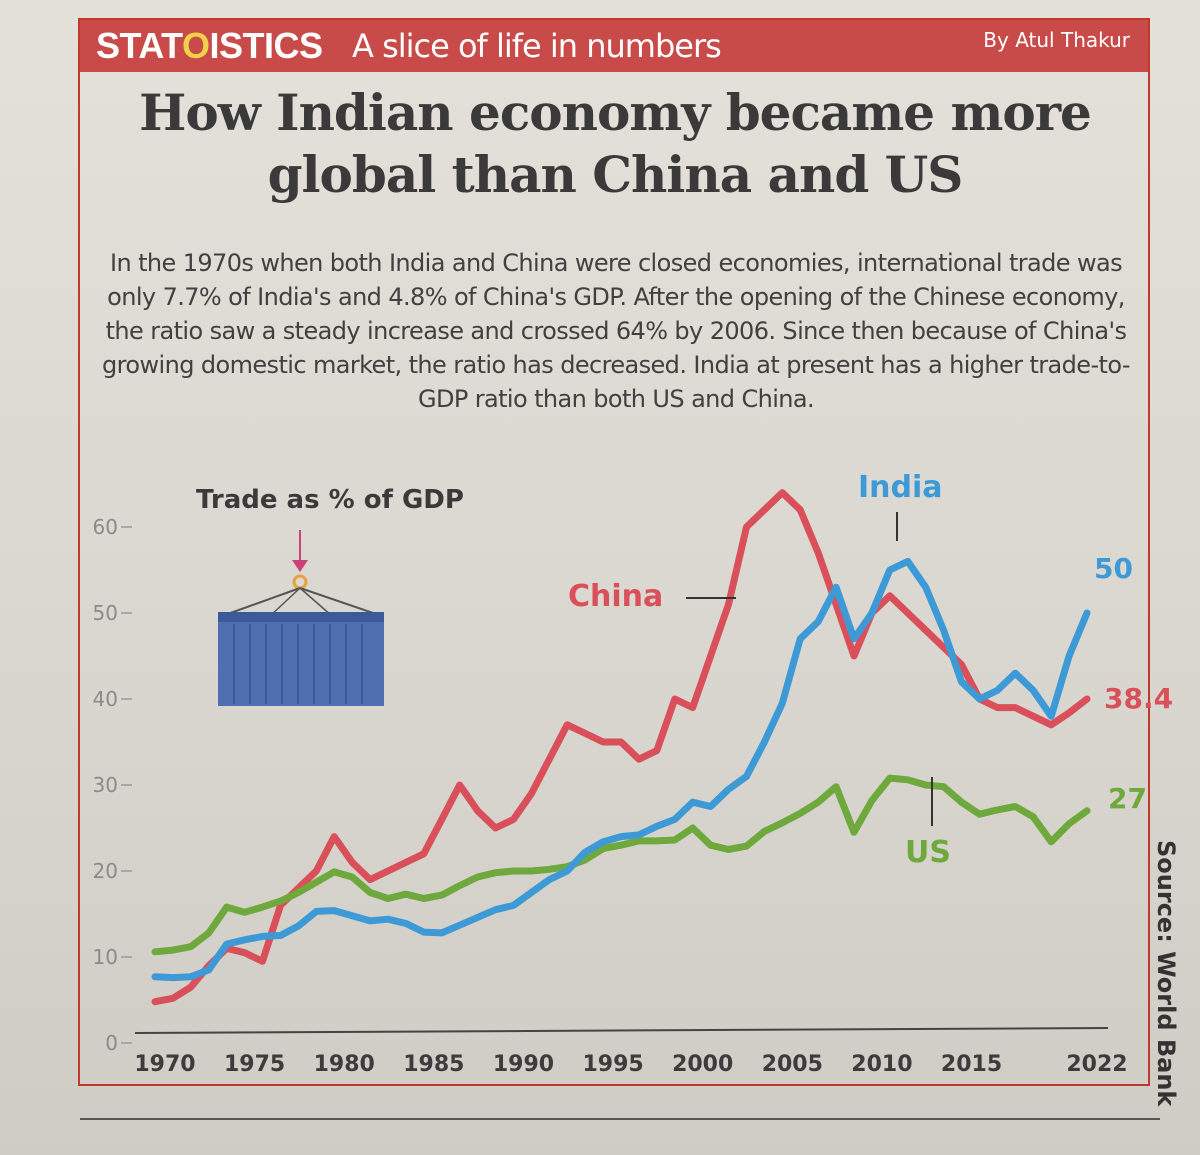 Image resolution: width=1200 pixels, height=1155 pixels. Describe the element at coordinates (330, 500) in the screenshot. I see `chart-title: Trade as % of GDP` at that location.